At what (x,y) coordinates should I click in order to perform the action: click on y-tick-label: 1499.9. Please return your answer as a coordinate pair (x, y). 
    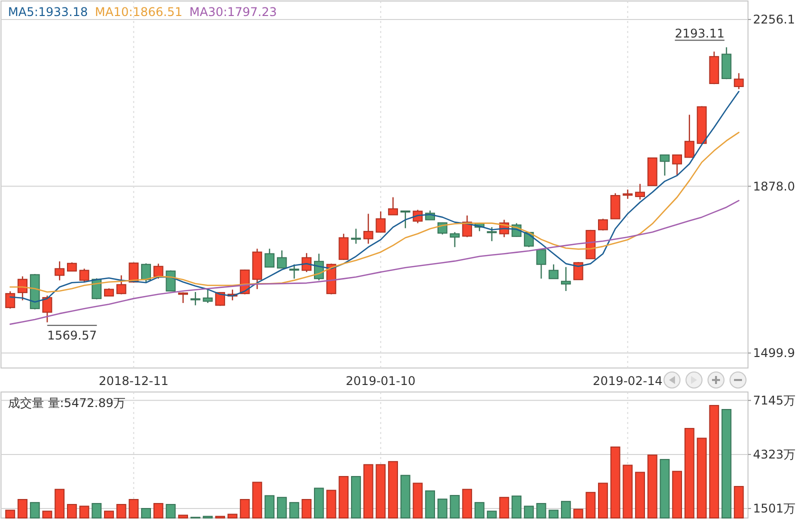
    Looking at the image, I should click on (774, 353).